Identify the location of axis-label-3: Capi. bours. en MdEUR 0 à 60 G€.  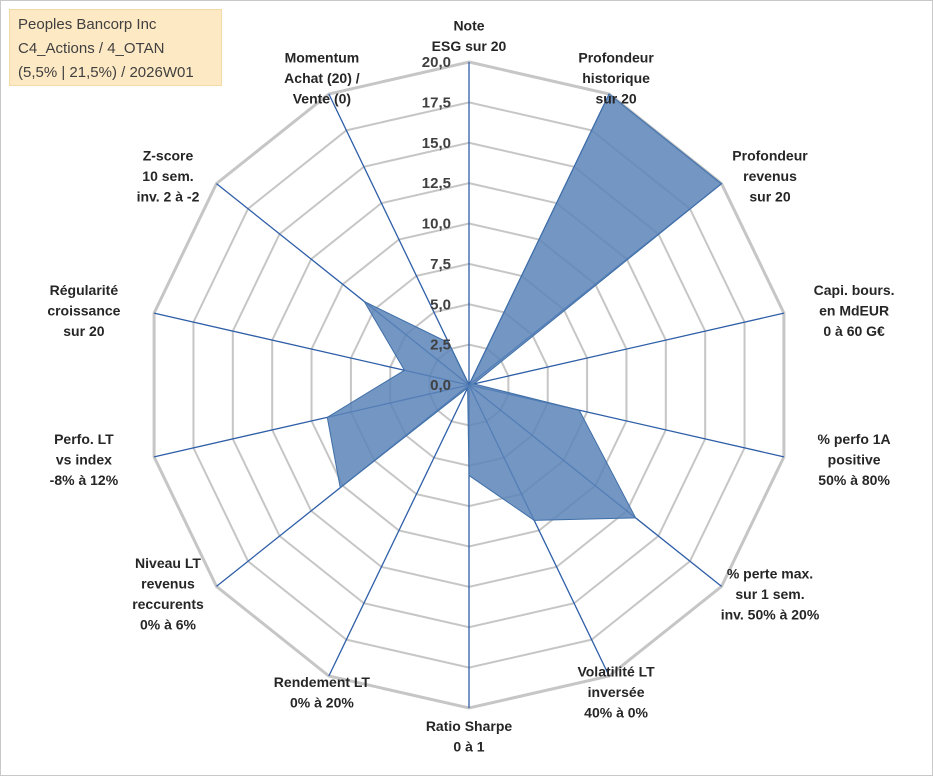
(854, 310).